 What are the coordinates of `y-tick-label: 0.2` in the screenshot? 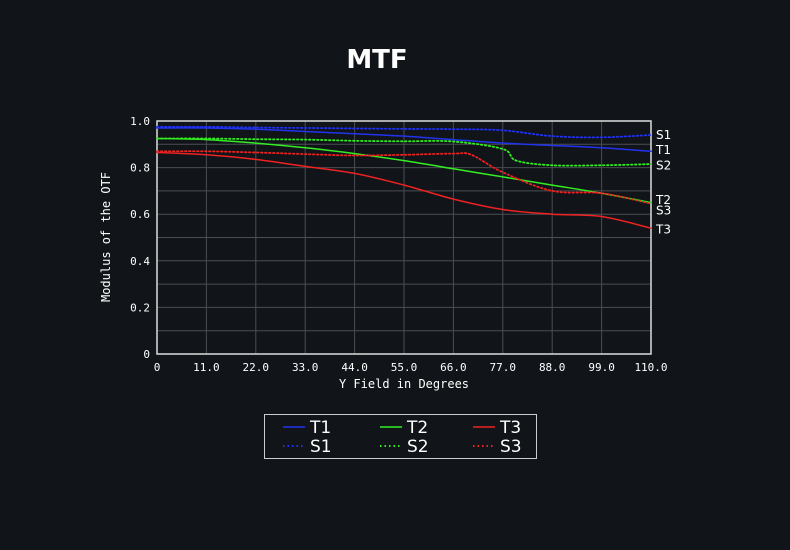 It's located at (140, 307).